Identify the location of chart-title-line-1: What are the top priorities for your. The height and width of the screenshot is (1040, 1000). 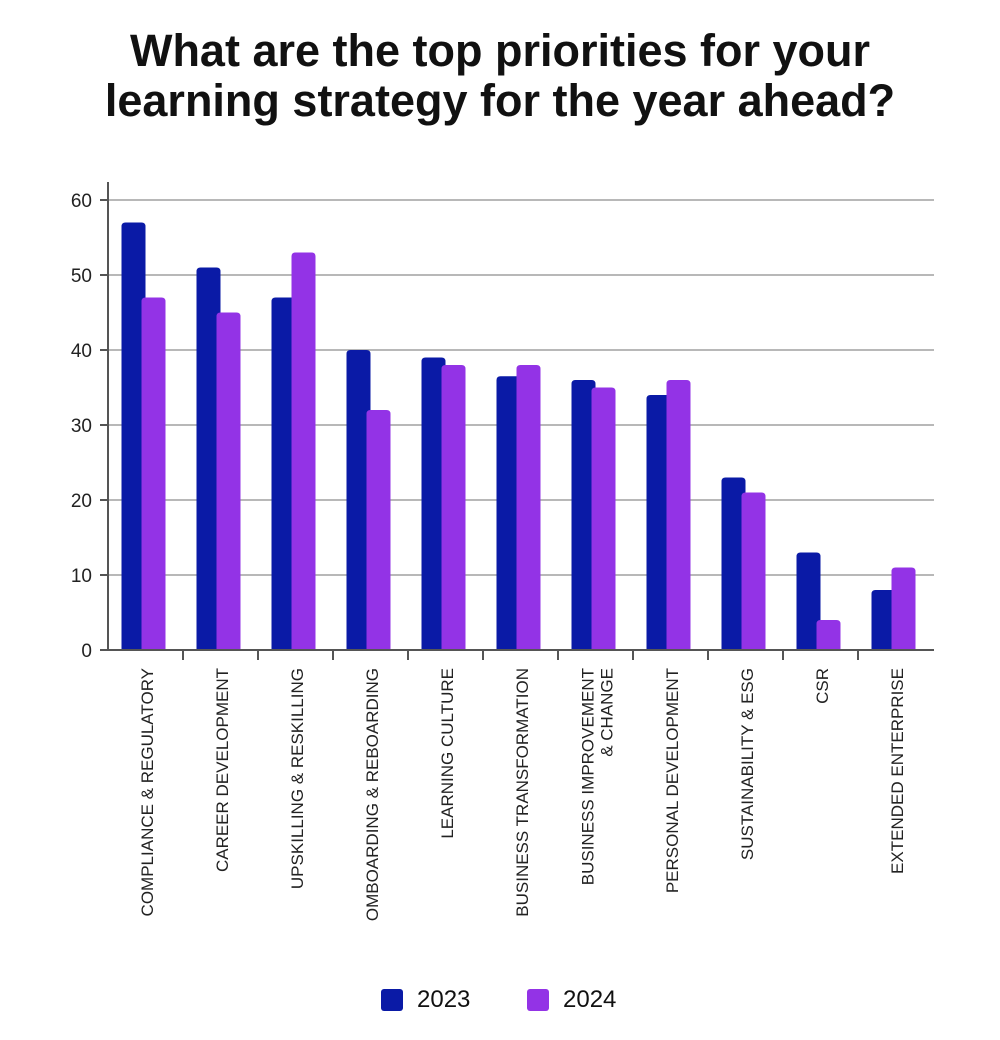
(500, 50).